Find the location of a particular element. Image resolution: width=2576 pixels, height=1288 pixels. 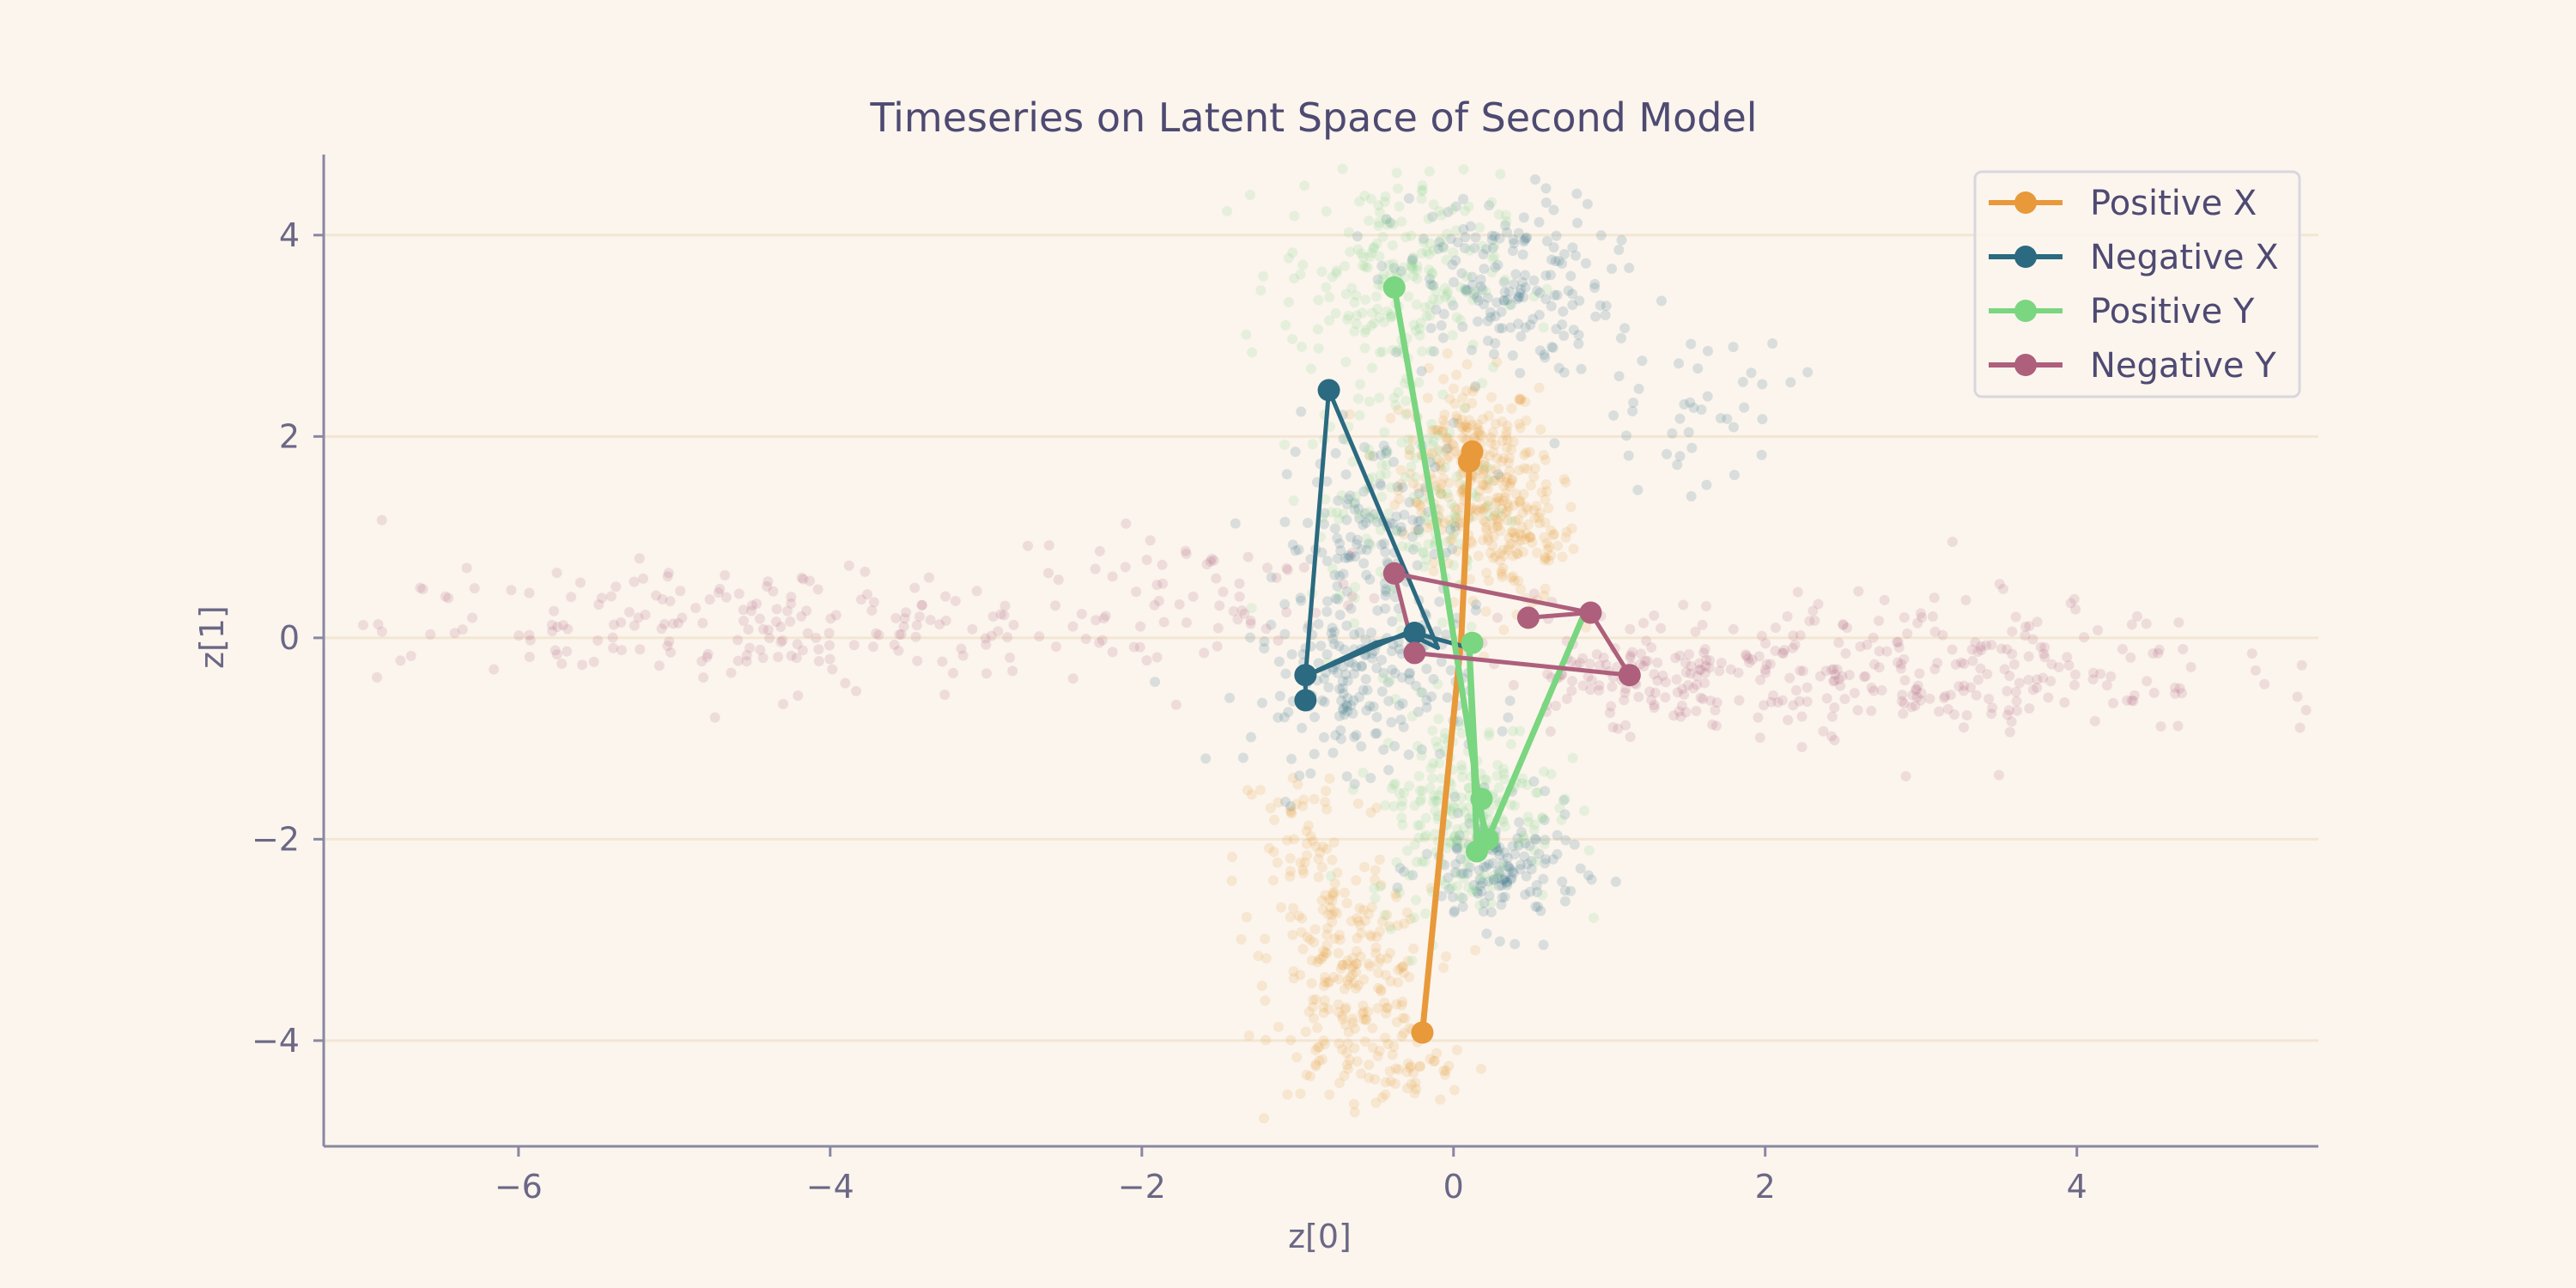

marker-negative-y is located at coordinates (1630, 675).